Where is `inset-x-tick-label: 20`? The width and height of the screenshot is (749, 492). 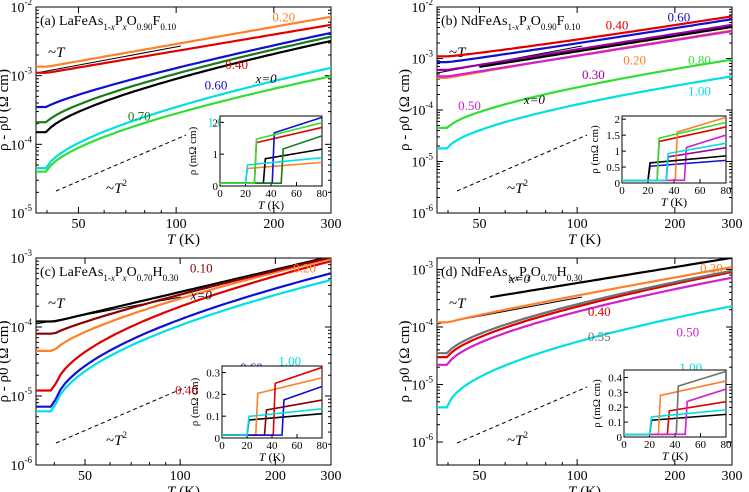 inset-x-tick-label: 20 is located at coordinates (650, 445).